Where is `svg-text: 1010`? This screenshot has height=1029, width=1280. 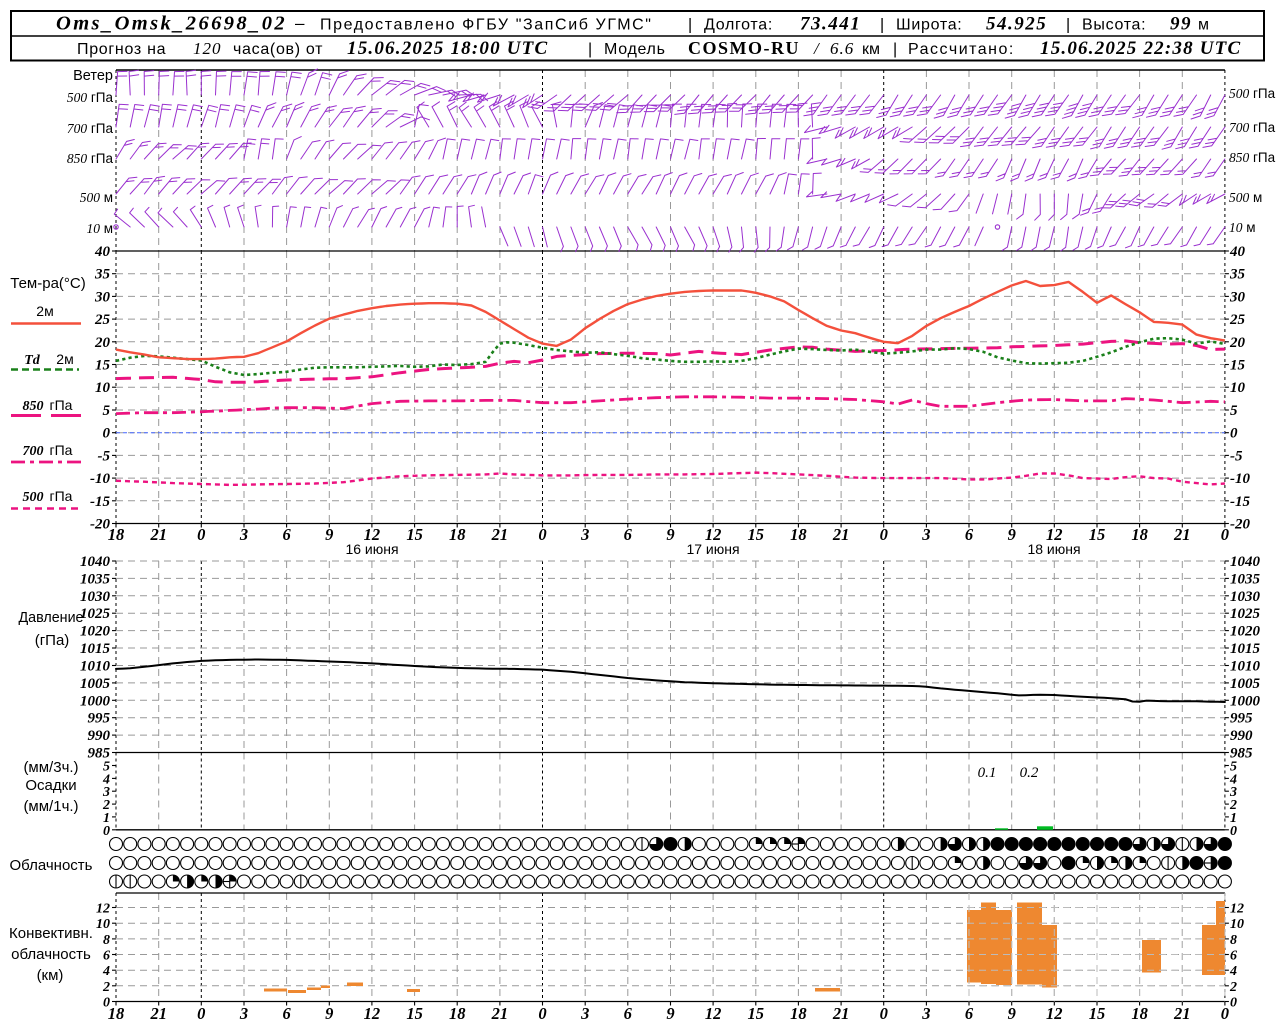
svg-text: 1010 is located at coordinates (1245, 667).